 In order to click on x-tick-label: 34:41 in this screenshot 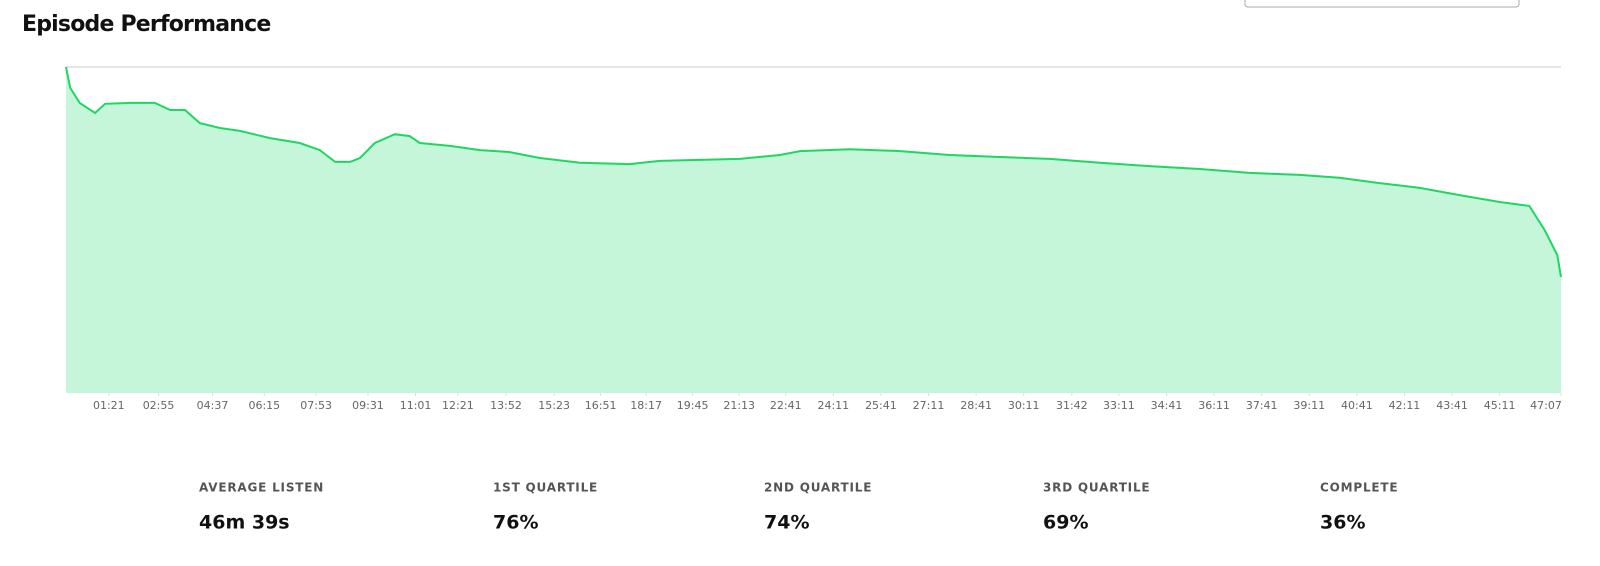, I will do `click(1167, 405)`.